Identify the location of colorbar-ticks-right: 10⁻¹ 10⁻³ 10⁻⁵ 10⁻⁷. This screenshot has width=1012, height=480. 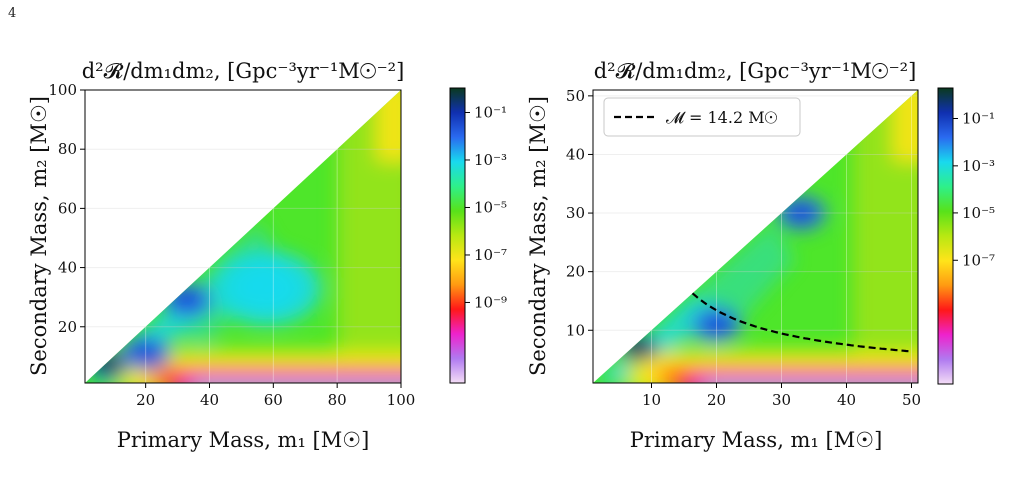
(974, 189).